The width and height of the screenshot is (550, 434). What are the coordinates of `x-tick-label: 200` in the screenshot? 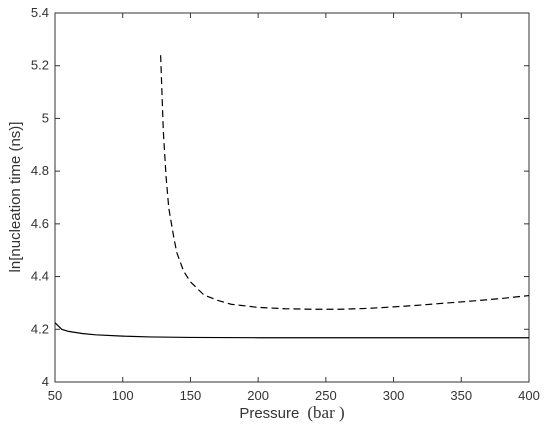 It's located at (258, 395).